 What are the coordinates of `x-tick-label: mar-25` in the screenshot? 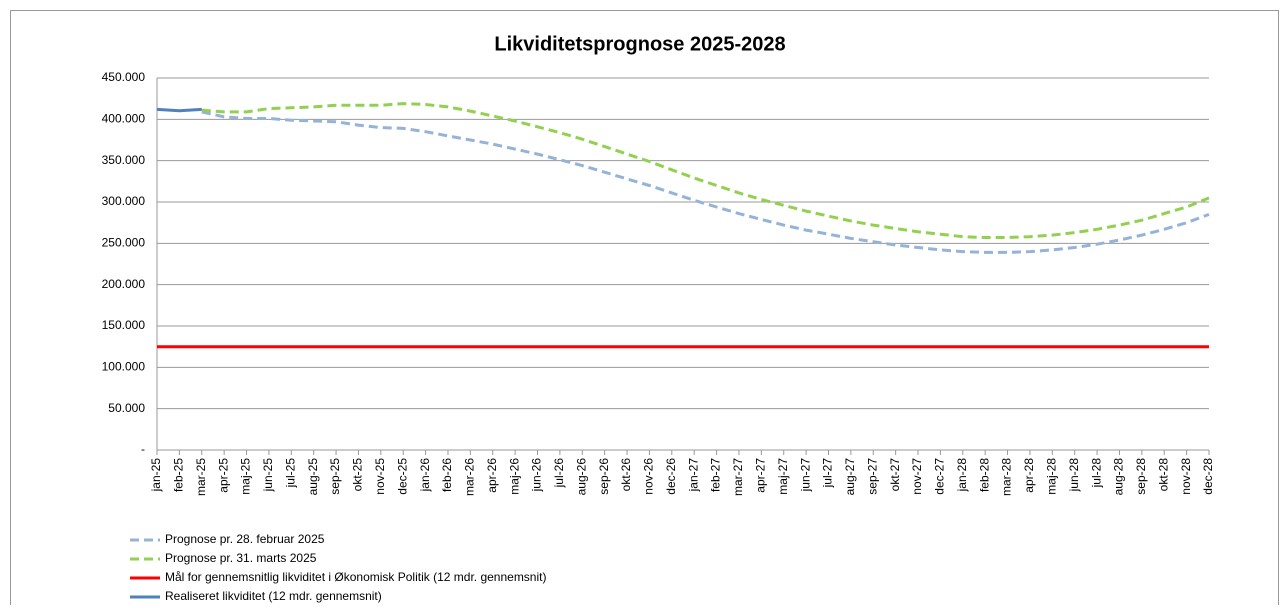 It's located at (201, 477).